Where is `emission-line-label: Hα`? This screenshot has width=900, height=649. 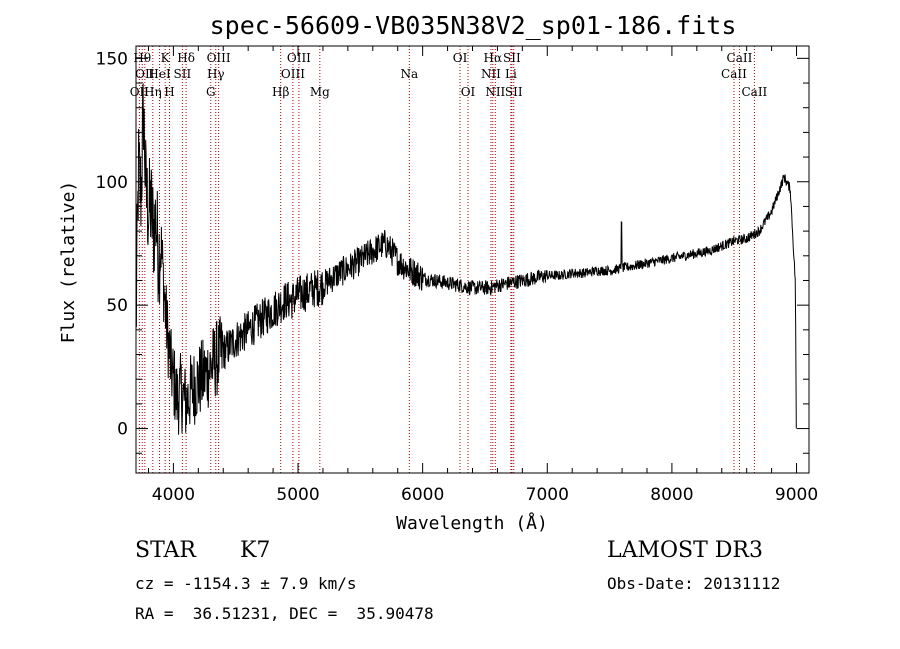
emission-line-label: Hα is located at coordinates (493, 58).